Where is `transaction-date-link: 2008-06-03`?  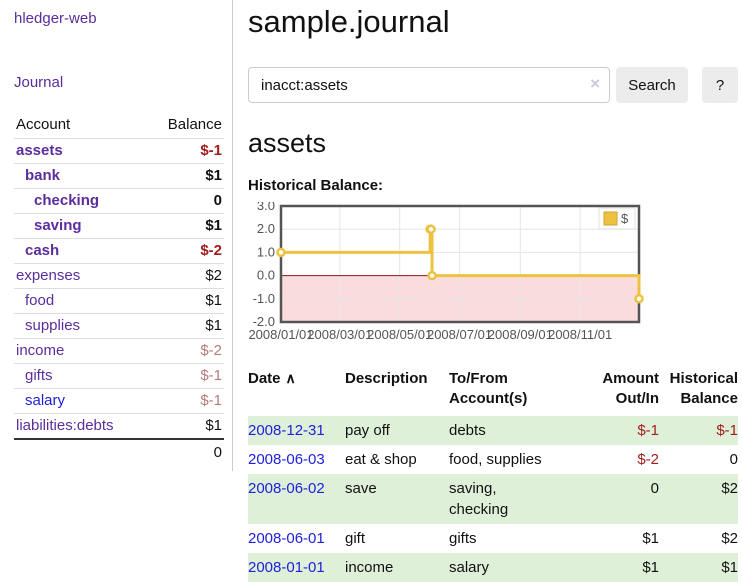
transaction-date-link: 2008-06-03 is located at coordinates (286, 459).